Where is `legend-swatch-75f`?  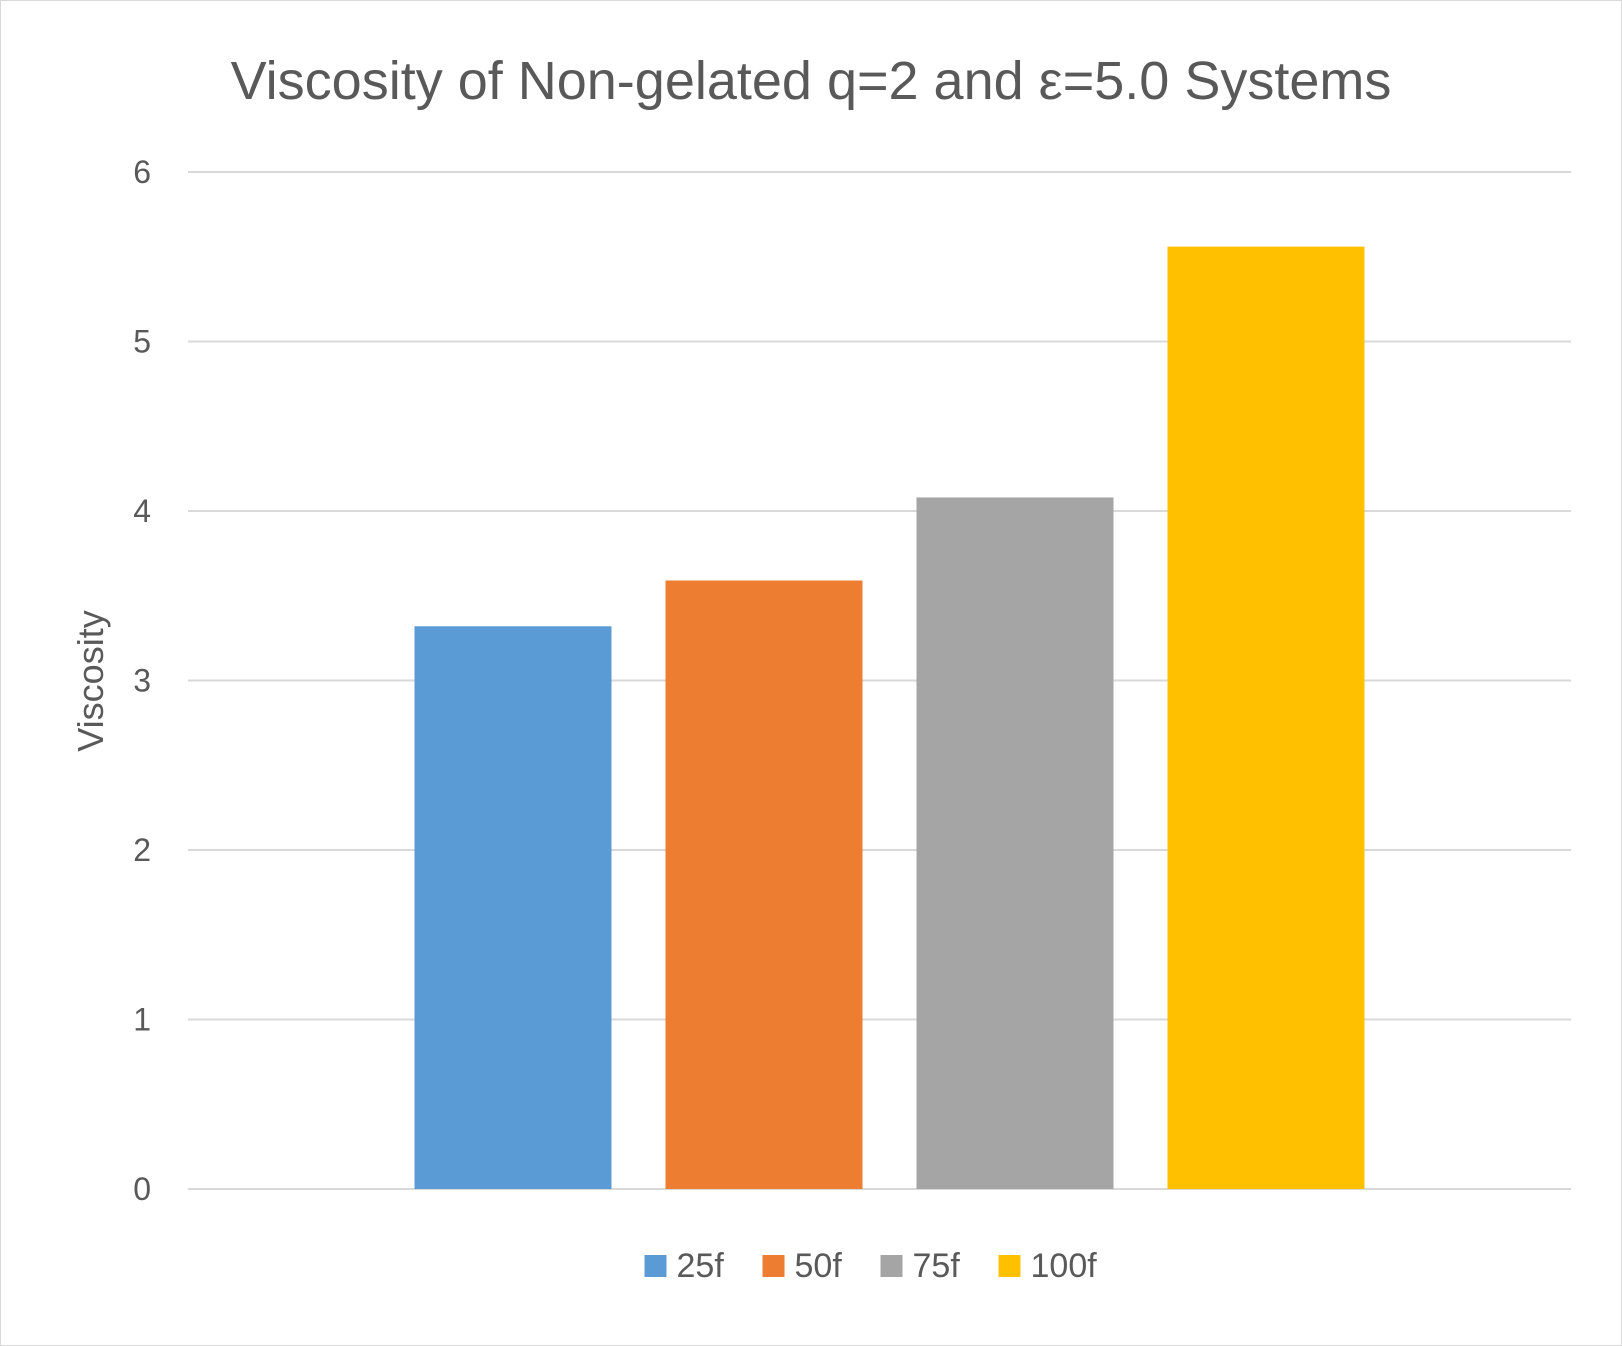
legend-swatch-75f is located at coordinates (891, 1266).